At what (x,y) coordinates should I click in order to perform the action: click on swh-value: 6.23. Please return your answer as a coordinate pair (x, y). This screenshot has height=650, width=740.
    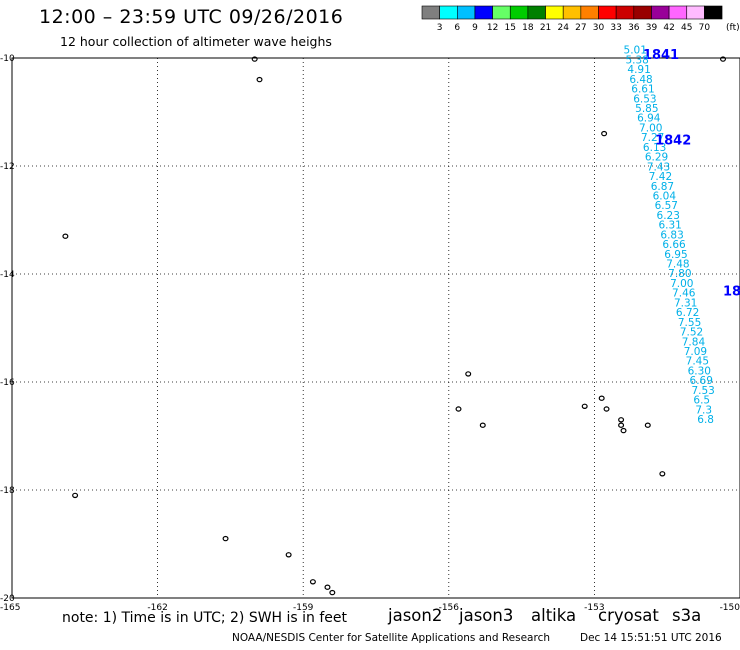
    Looking at the image, I should click on (668, 216).